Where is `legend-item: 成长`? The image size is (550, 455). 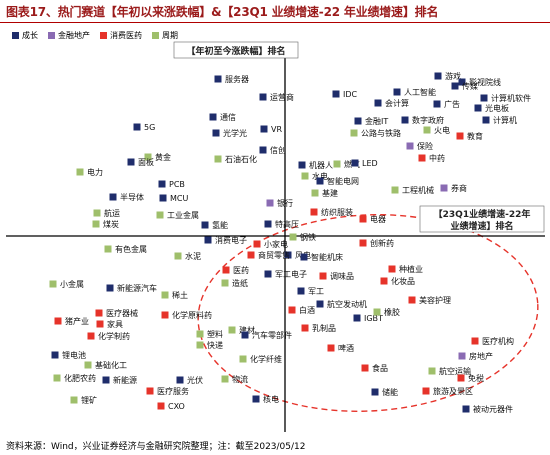
legend-item: 成长 is located at coordinates (25, 35).